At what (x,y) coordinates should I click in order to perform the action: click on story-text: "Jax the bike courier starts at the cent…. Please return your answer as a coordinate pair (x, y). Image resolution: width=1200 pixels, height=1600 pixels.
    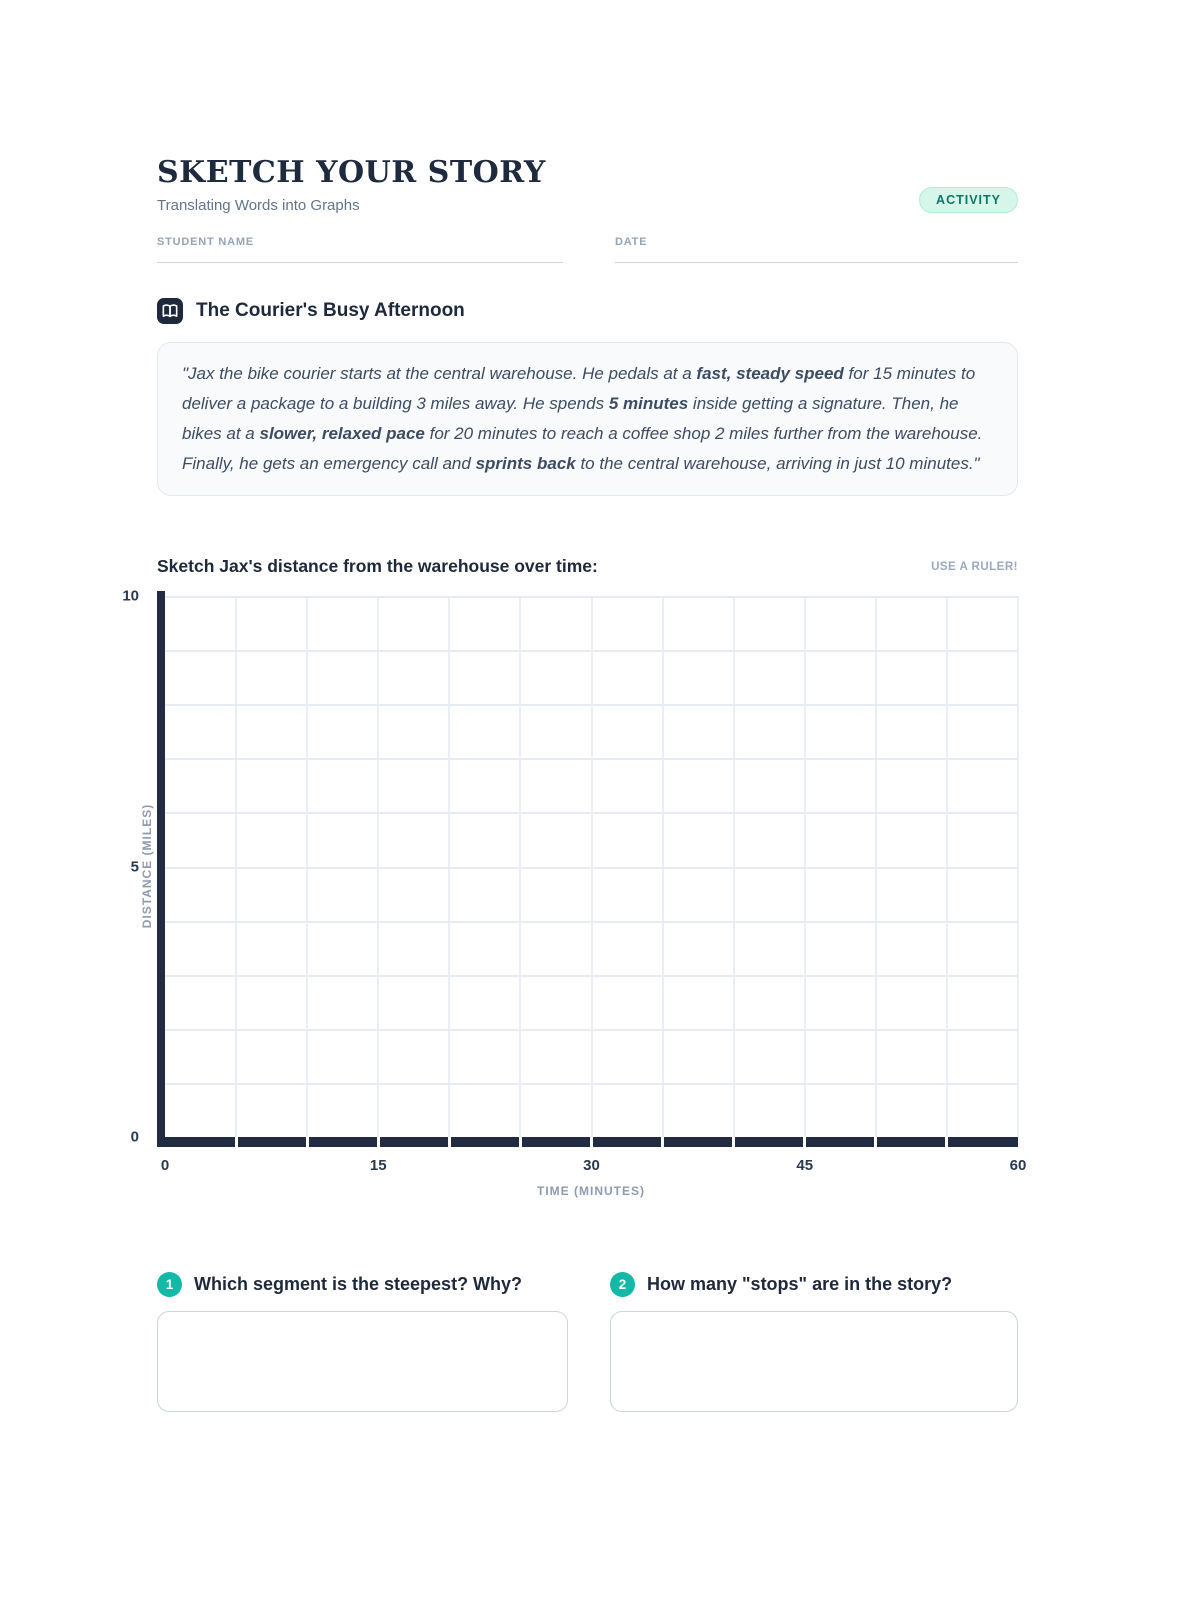
    Looking at the image, I should click on (587, 419).